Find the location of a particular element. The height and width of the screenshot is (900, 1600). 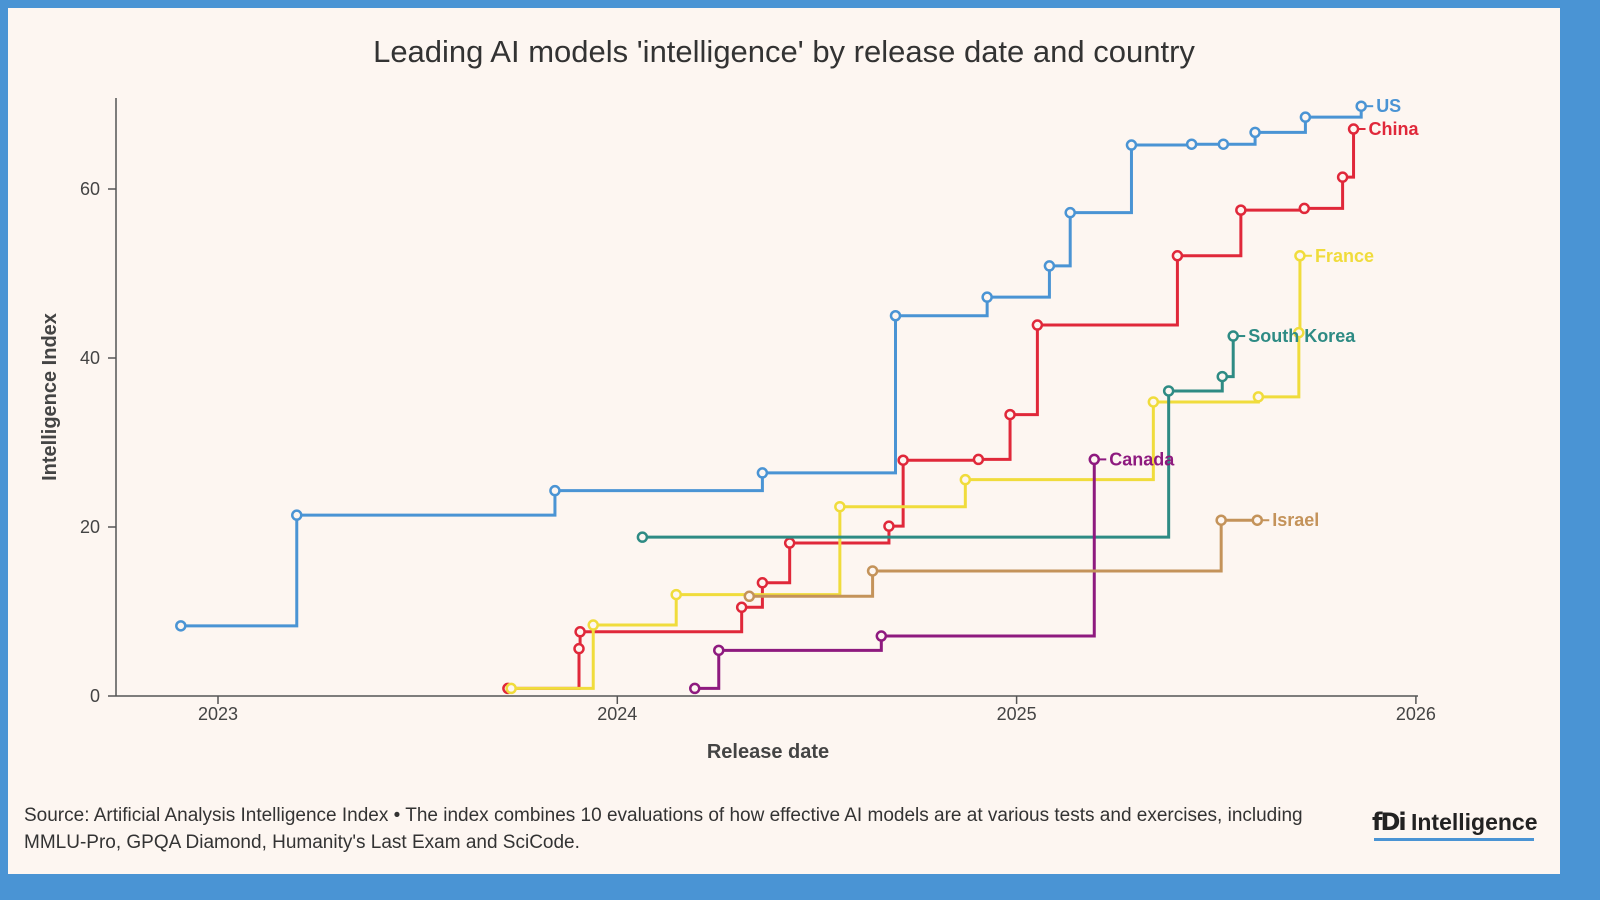

series-label-canada: Canada is located at coordinates (1142, 459).